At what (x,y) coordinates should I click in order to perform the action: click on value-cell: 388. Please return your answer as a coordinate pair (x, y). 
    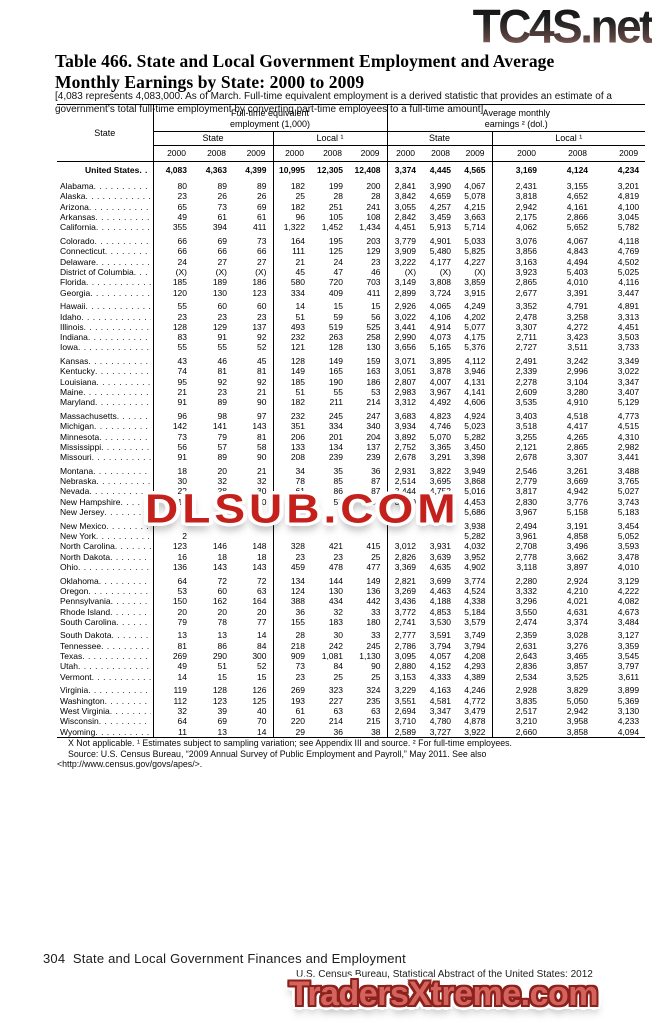
    Looking at the image, I should click on (297, 601).